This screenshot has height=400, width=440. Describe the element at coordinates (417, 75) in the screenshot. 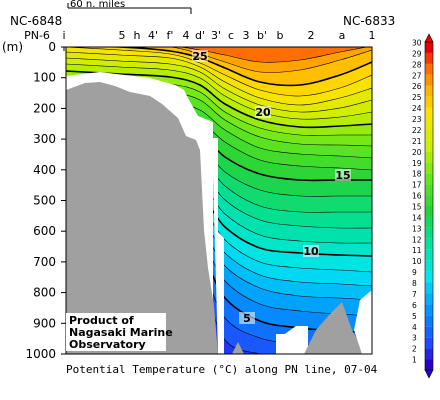

I see `colorbar-label: 27` at that location.